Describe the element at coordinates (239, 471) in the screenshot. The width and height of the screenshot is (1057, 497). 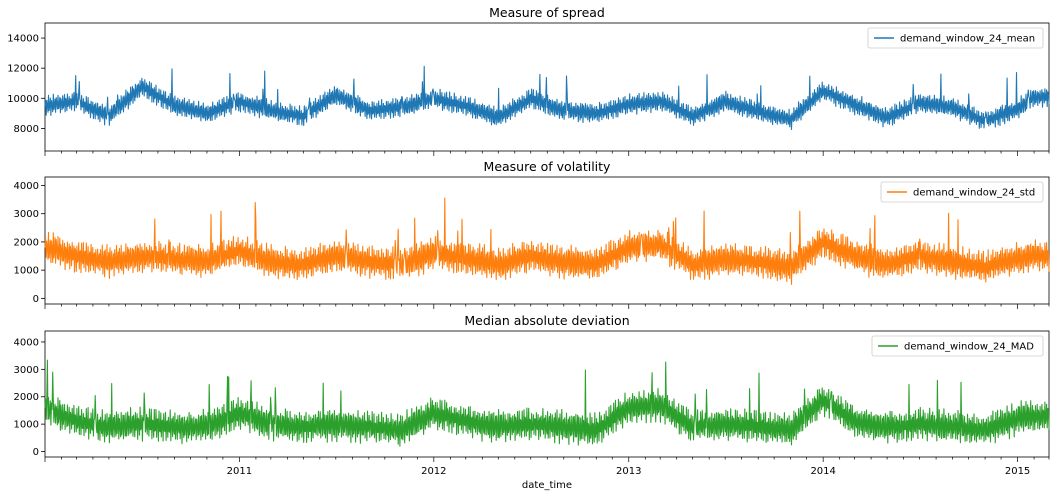
I see `x-tick-label: 2011` at that location.